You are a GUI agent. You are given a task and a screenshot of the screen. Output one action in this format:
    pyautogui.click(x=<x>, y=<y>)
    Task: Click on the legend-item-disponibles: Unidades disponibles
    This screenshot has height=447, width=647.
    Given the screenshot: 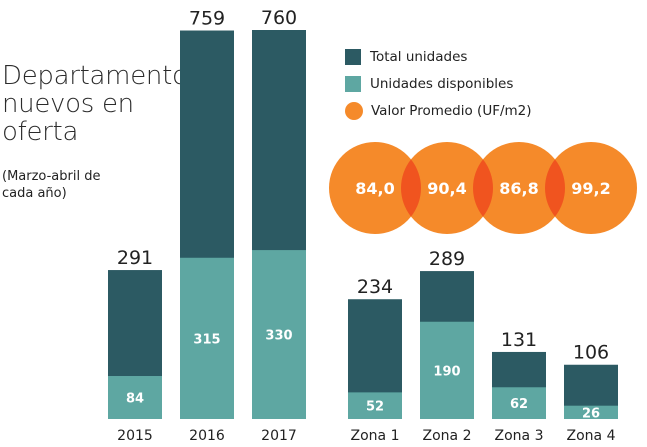 What is the action you would take?
    pyautogui.click(x=438, y=83)
    